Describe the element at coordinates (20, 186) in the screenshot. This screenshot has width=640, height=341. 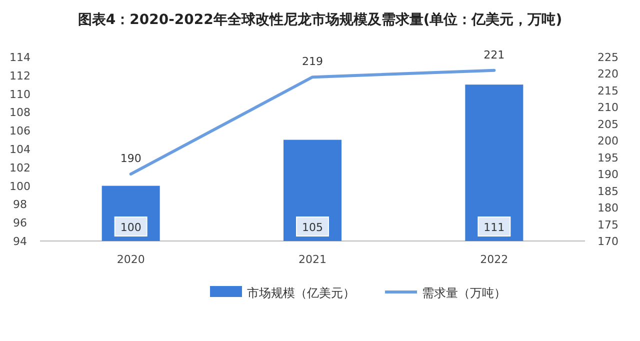
I see `y-tick-label: 100` at that location.